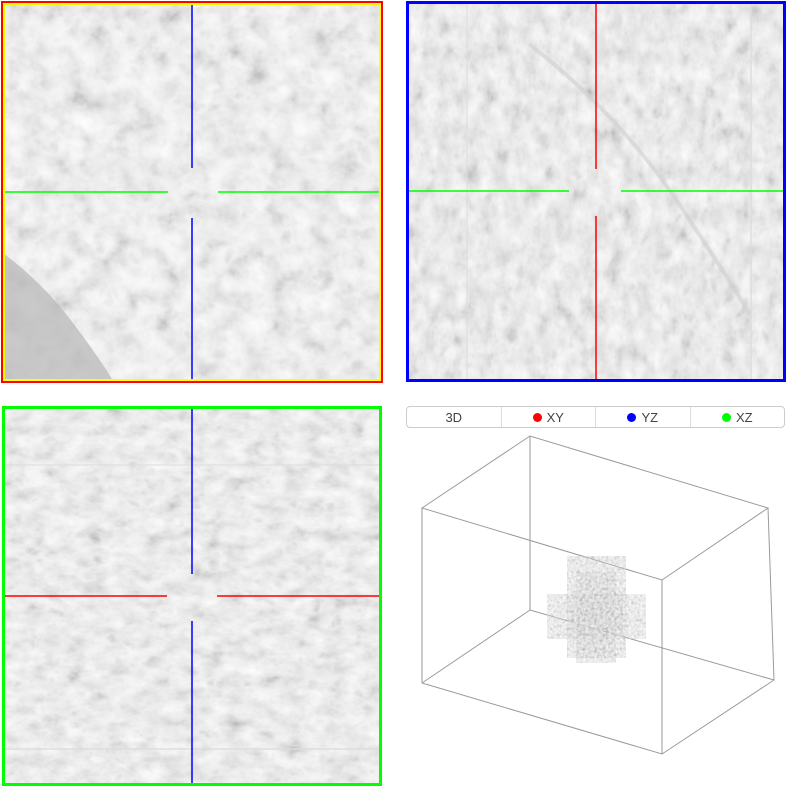 The width and height of the screenshot is (788, 788). Describe the element at coordinates (726, 417) in the screenshot. I see `green-dot-icon` at that location.